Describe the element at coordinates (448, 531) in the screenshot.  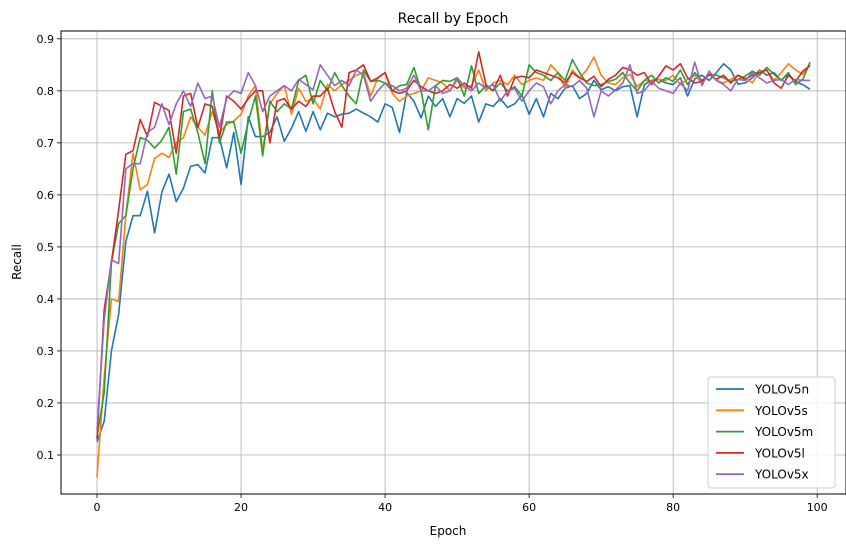
I see `x-axis-label: Epoch` at that location.